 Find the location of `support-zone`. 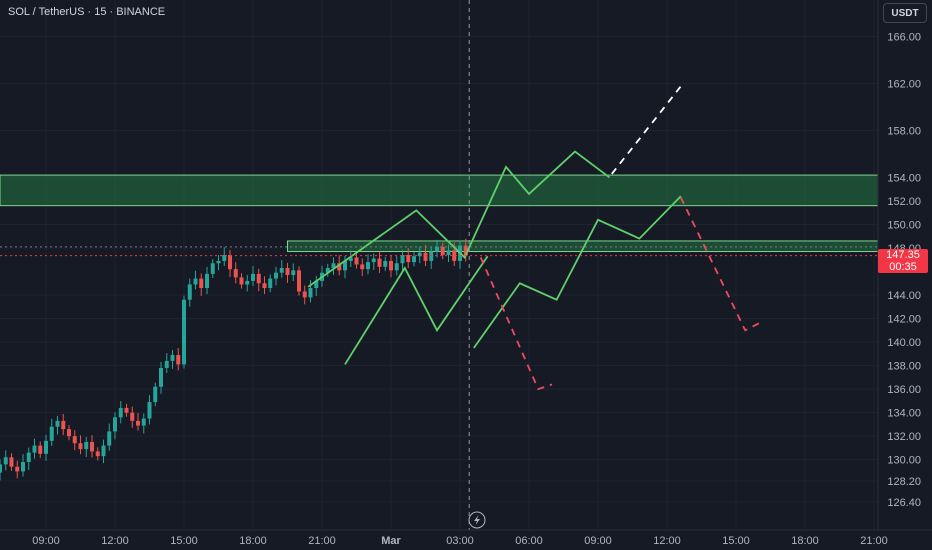

support-zone is located at coordinates (439, 190).